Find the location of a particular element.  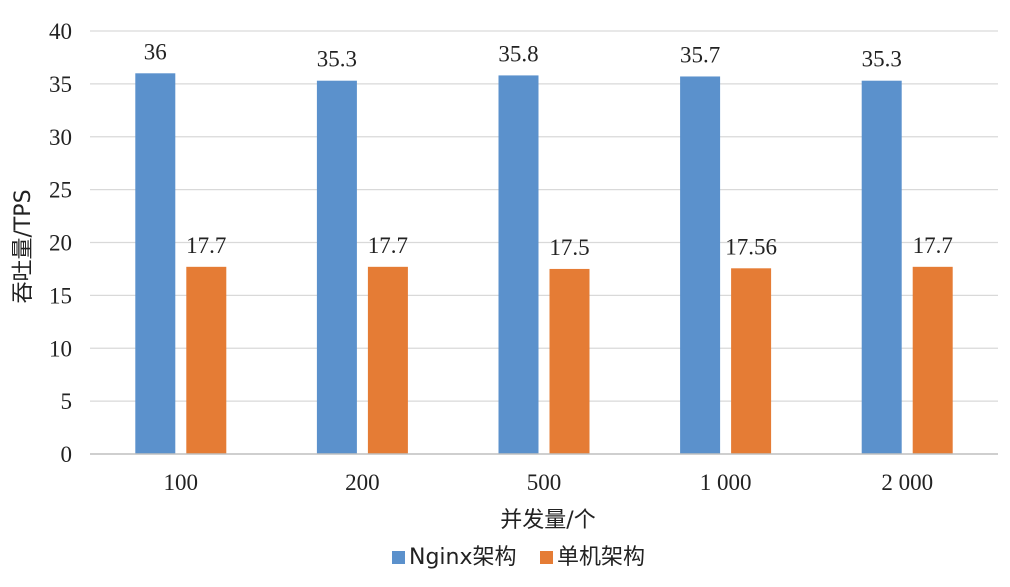

x-axis-title: 并发量/个 is located at coordinates (547, 520).